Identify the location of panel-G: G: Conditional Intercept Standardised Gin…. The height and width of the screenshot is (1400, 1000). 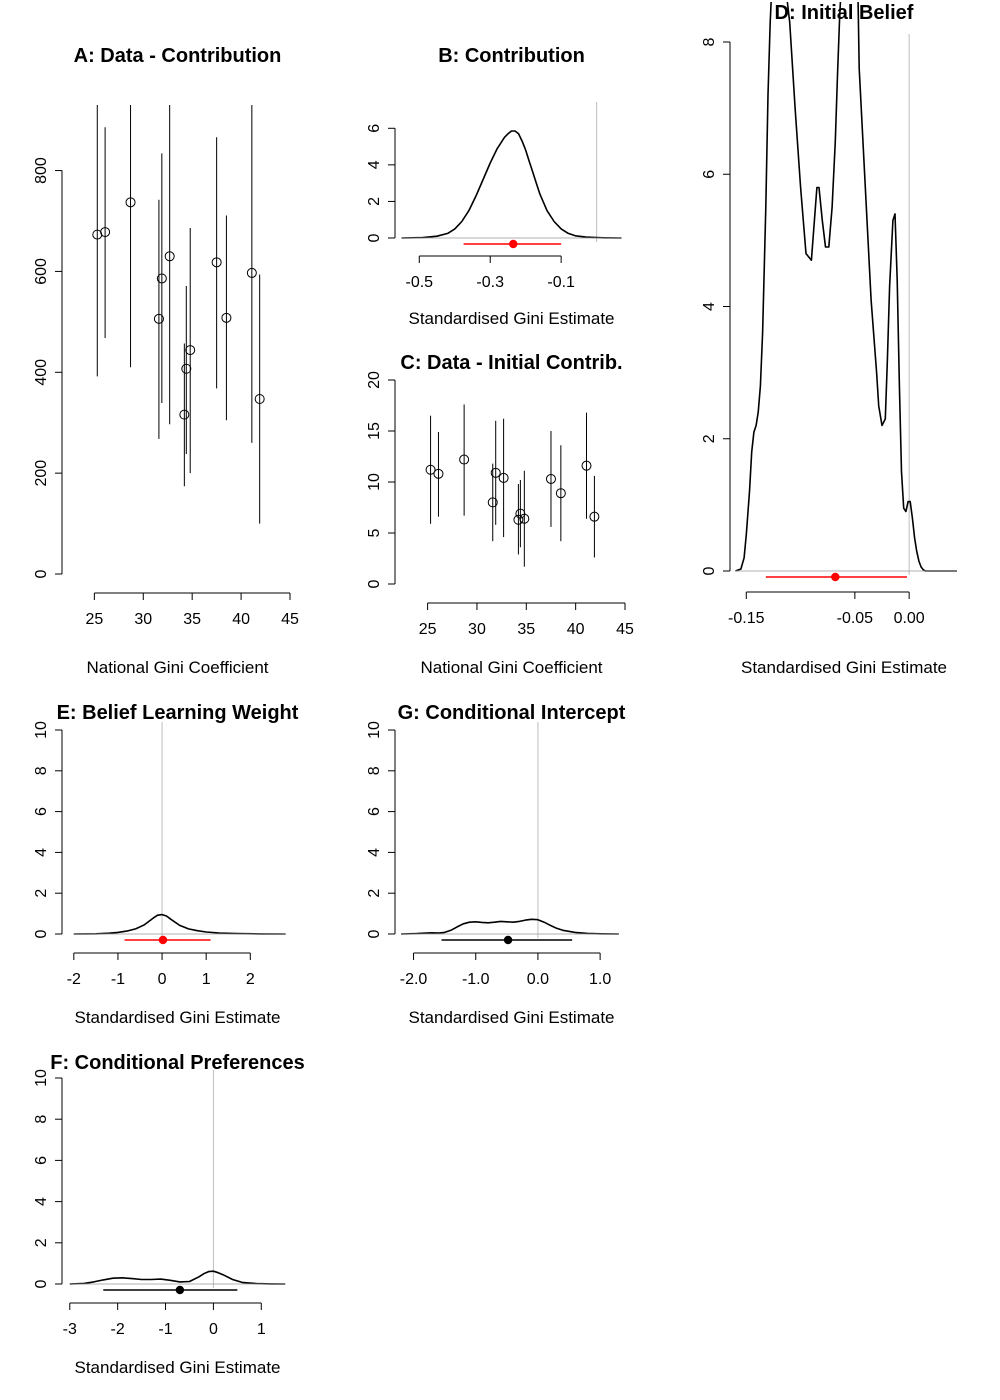
(496, 864).